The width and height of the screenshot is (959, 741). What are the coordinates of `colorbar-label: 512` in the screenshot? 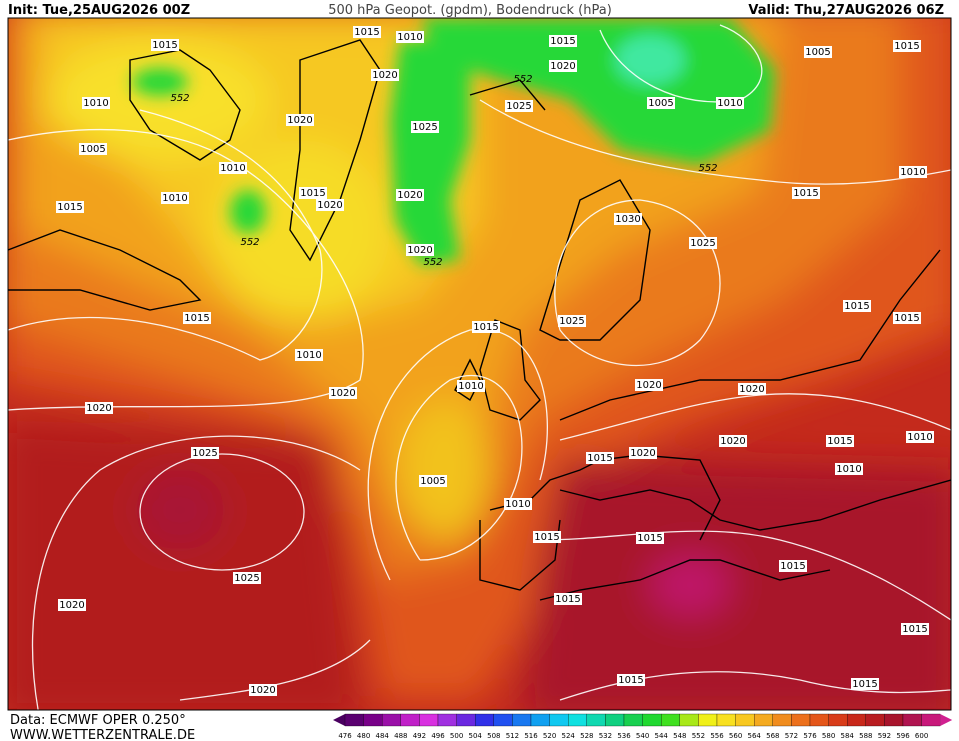 It's located at (512, 736).